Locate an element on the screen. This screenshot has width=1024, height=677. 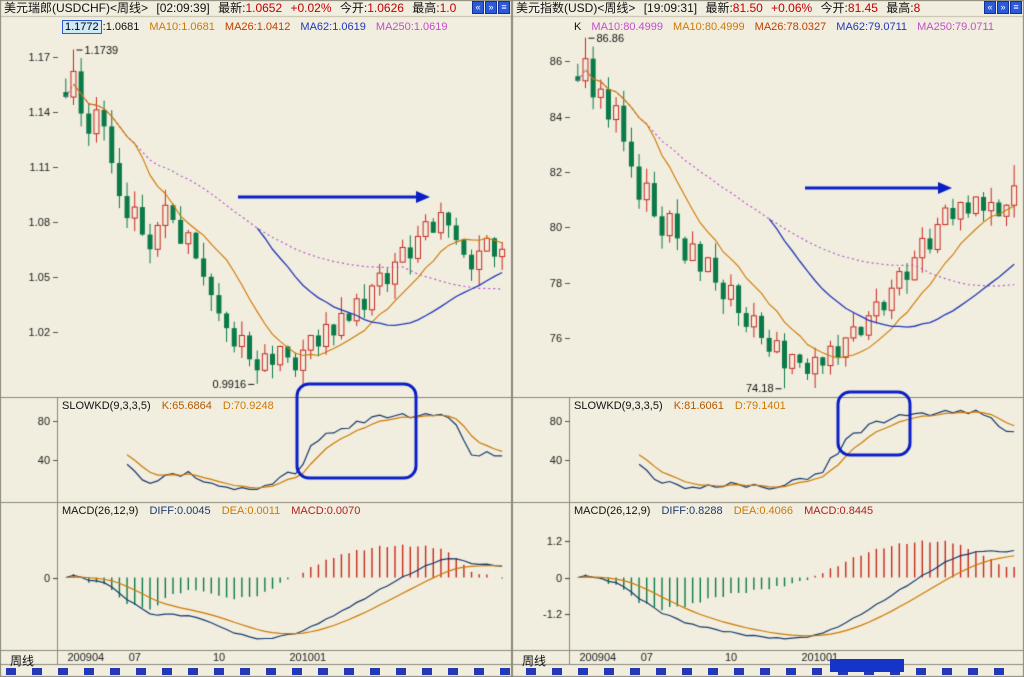
ma250-legend-value: MA250:79.0711 is located at coordinates (955, 27).